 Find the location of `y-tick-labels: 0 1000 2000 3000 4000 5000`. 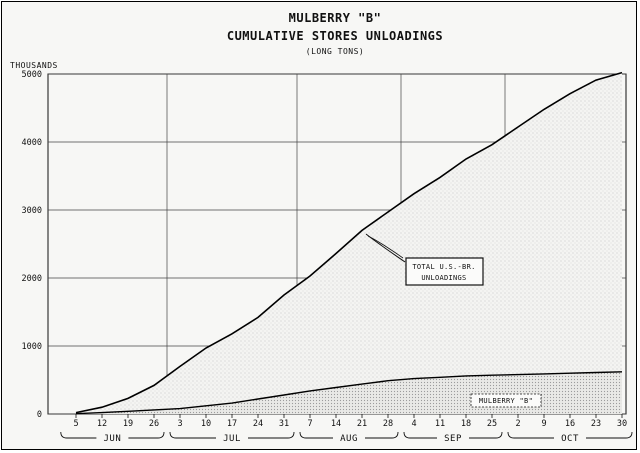

y-tick-labels: 0 1000 2000 3000 4000 5000 is located at coordinates (32, 245).